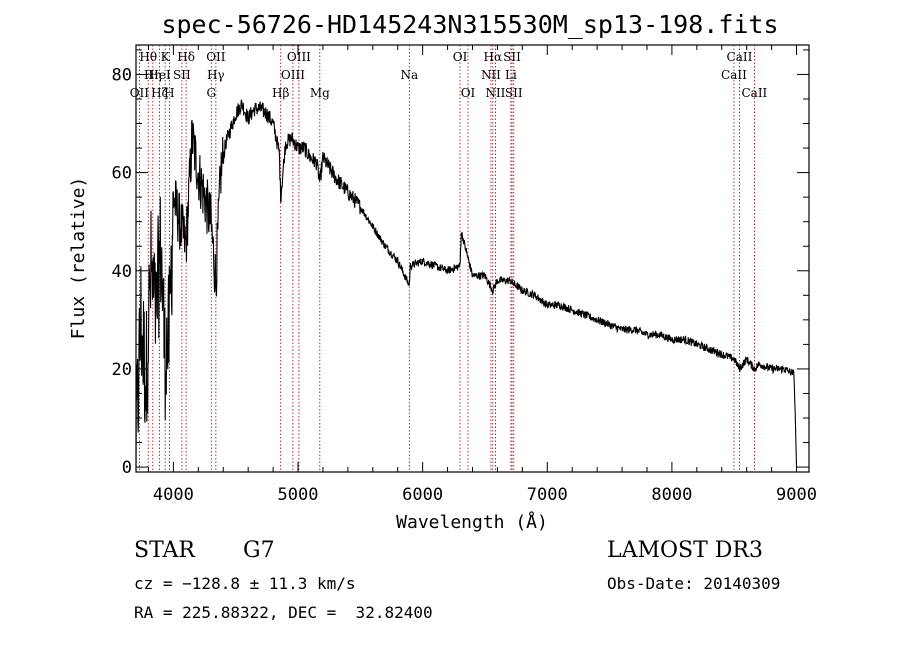  I want to click on x-tick-label: 5000, so click(298, 495).